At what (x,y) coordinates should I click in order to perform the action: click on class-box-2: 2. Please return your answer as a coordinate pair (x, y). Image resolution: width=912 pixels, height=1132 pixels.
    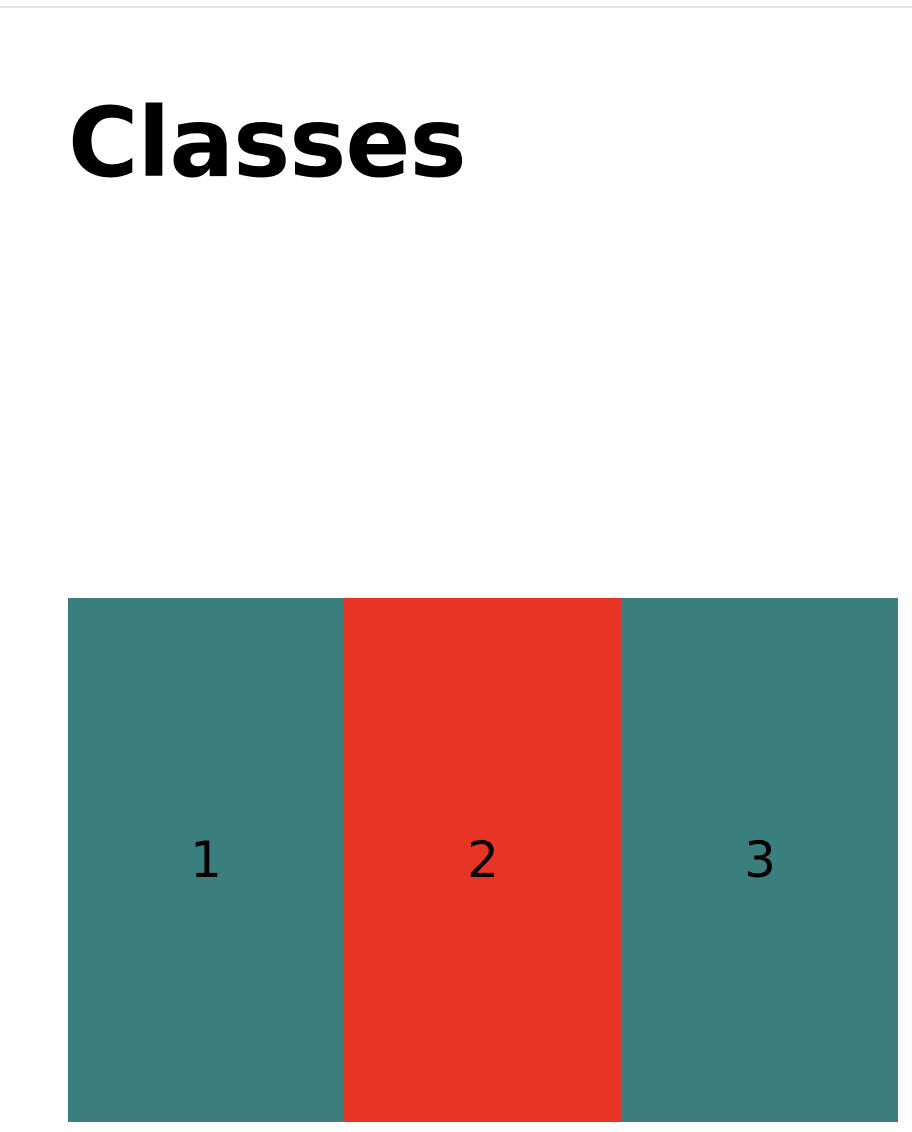
    Looking at the image, I should click on (483, 860).